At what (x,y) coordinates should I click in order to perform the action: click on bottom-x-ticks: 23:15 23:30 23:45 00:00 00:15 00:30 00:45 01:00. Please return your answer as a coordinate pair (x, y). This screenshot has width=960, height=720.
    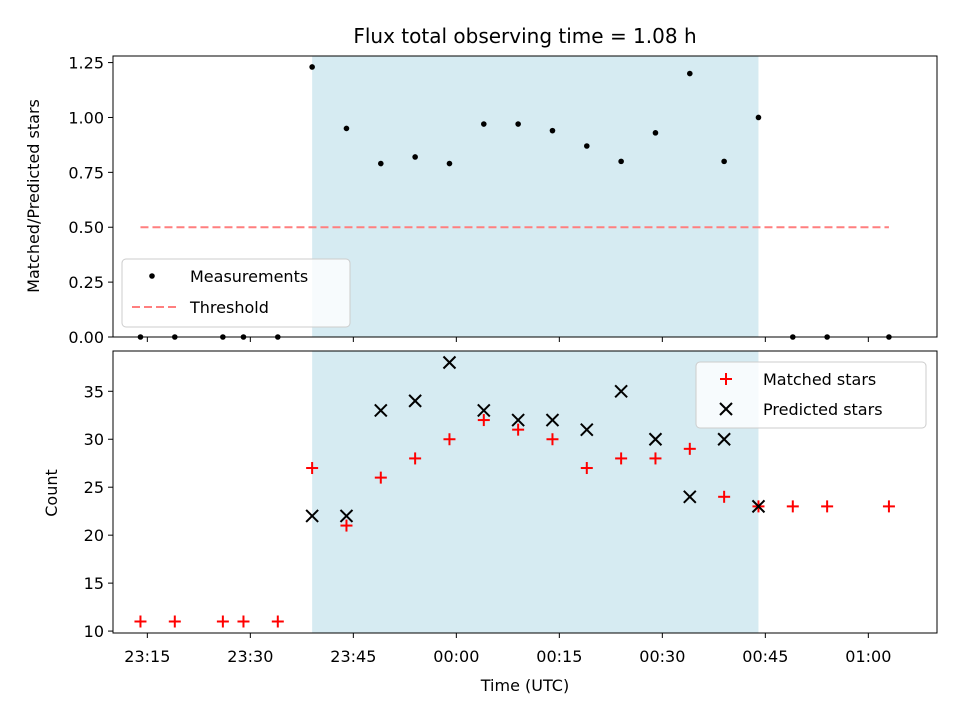
    Looking at the image, I should click on (507, 649).